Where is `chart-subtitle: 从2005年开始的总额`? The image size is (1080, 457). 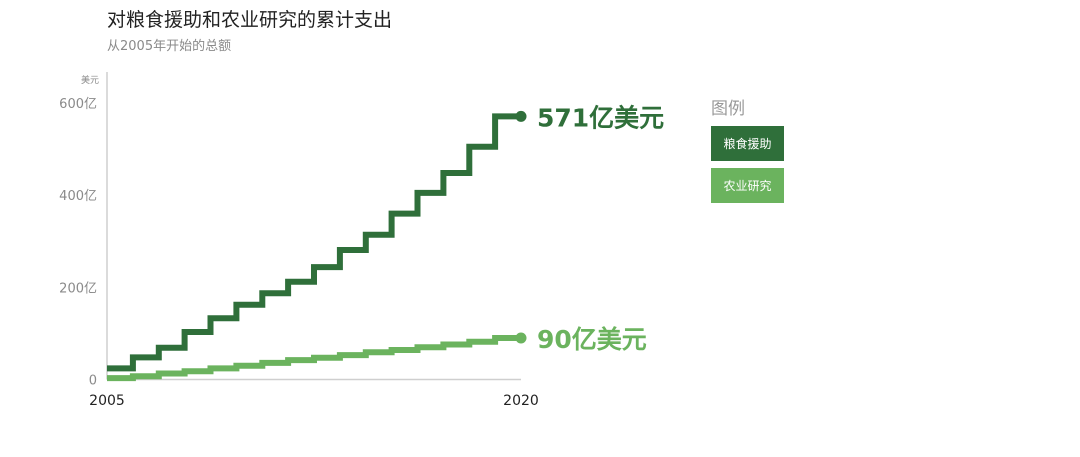
chart-subtitle: 从2005年开始的总额 is located at coordinates (169, 46).